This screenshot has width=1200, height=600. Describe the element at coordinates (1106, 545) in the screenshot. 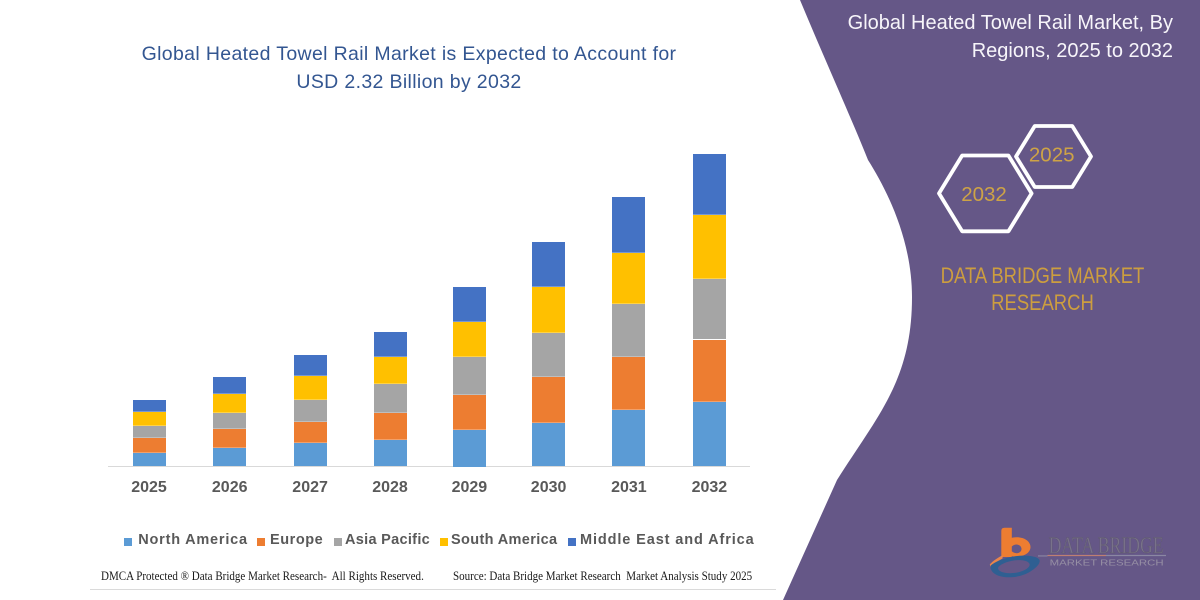

I see `svg-text: DATA BRIDGE` at that location.